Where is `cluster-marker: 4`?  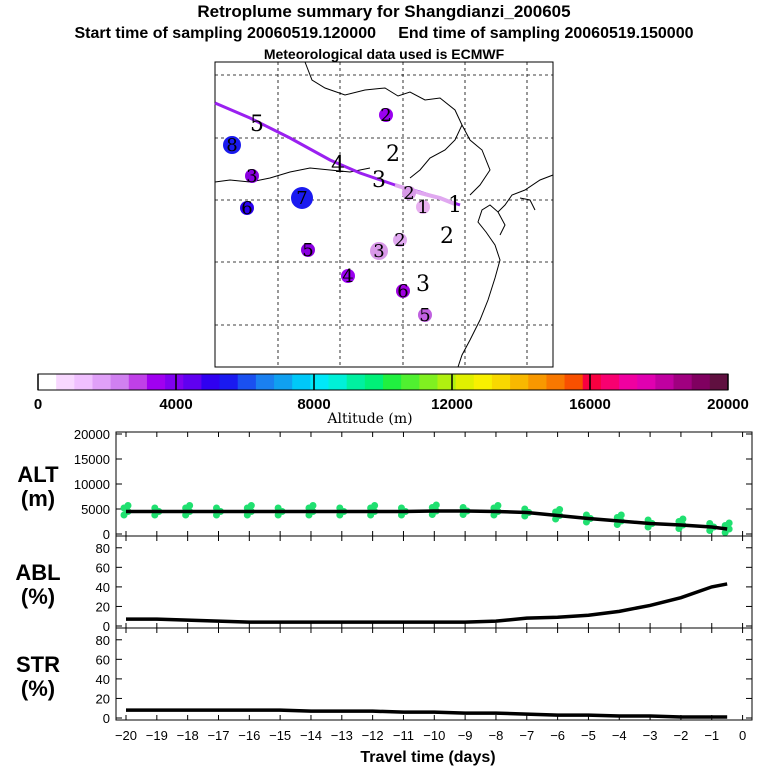 cluster-marker: 4 is located at coordinates (348, 276).